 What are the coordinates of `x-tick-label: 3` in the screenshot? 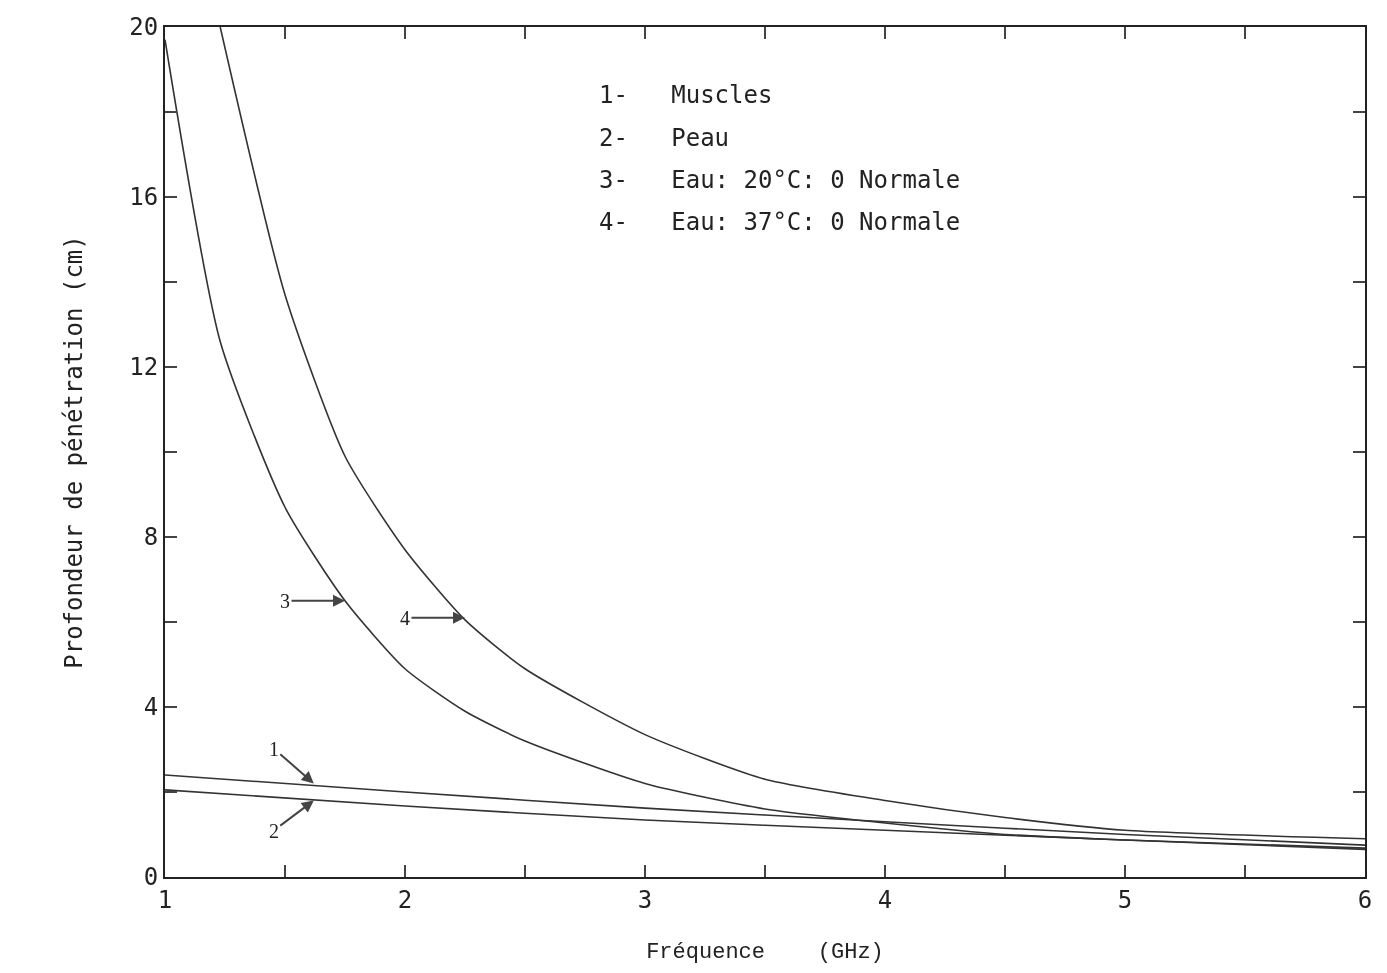 It's located at (645, 899).